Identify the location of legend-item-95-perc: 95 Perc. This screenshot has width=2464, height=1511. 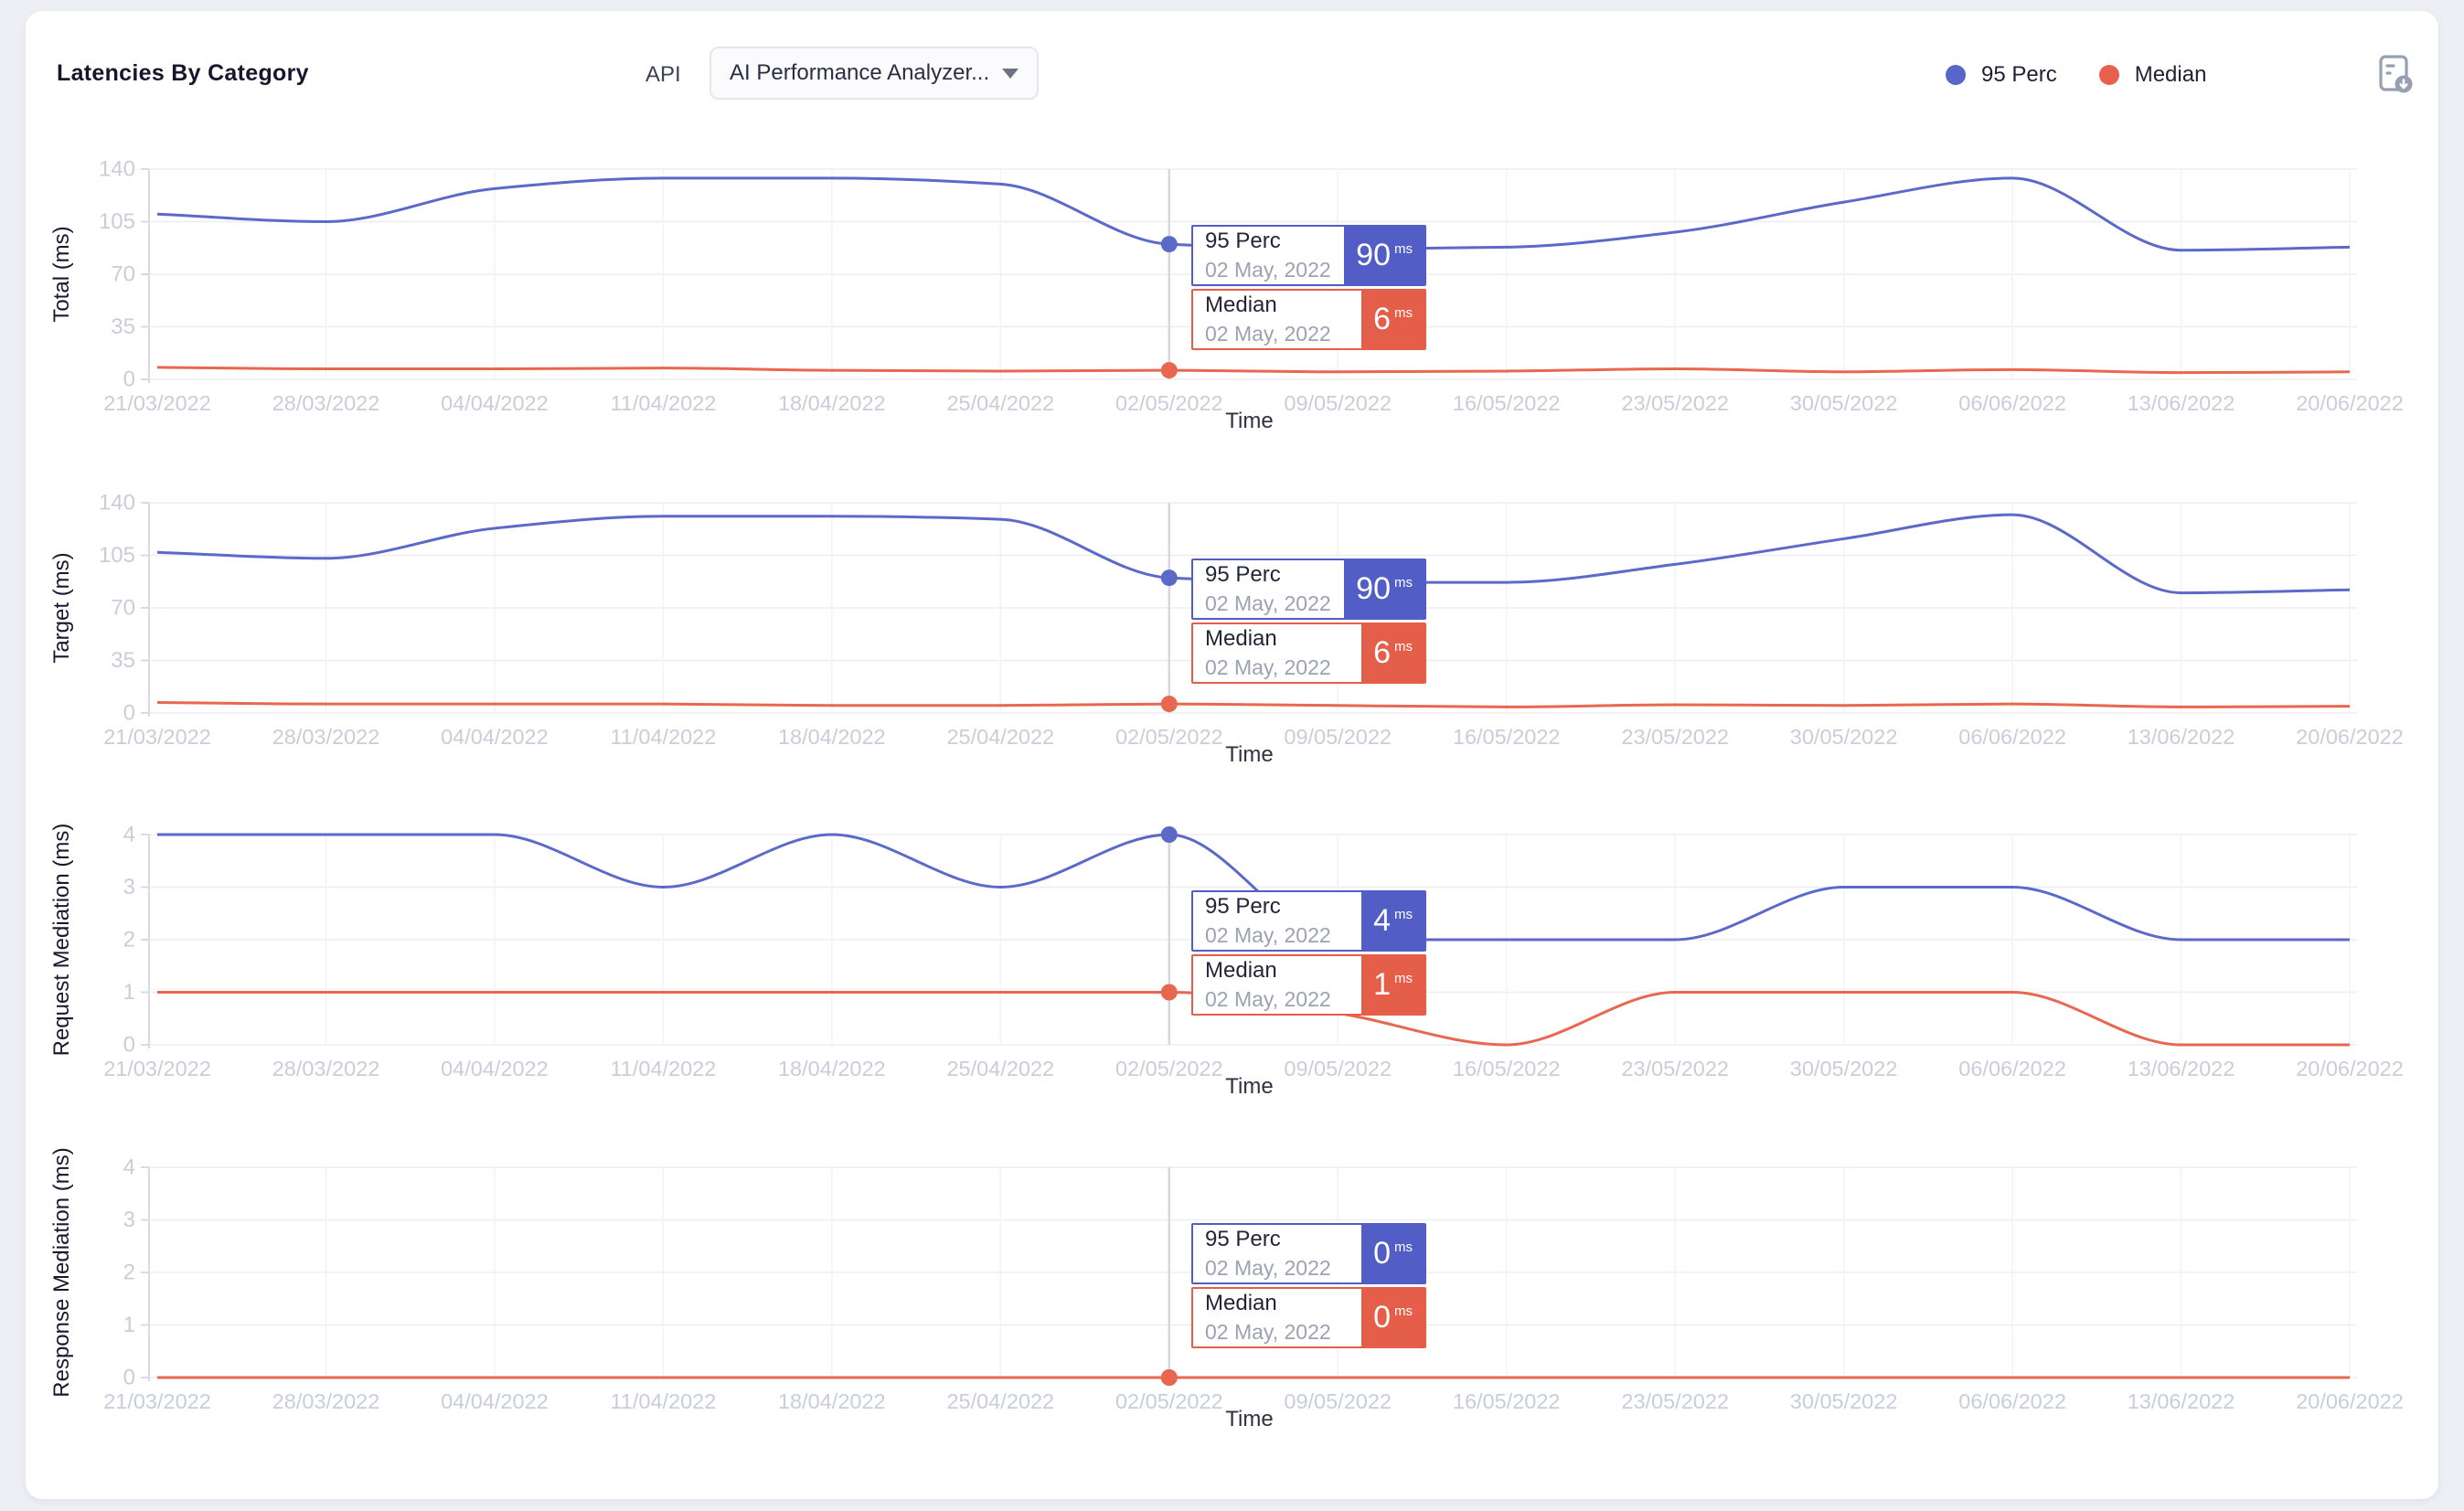
(2001, 75).